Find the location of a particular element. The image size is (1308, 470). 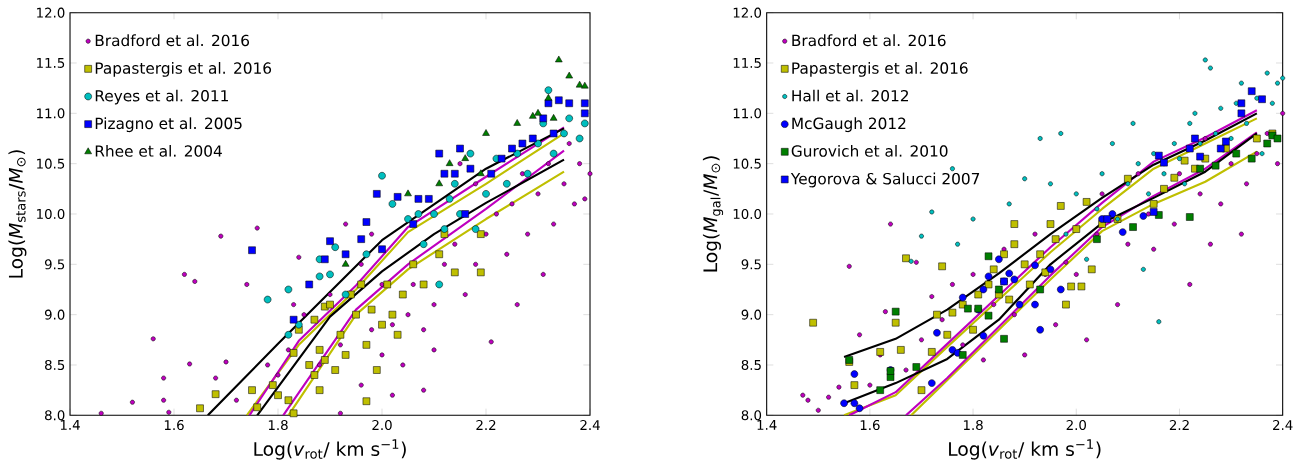

legend-label: Yegorova & Salucci 2007 is located at coordinates (885, 180).